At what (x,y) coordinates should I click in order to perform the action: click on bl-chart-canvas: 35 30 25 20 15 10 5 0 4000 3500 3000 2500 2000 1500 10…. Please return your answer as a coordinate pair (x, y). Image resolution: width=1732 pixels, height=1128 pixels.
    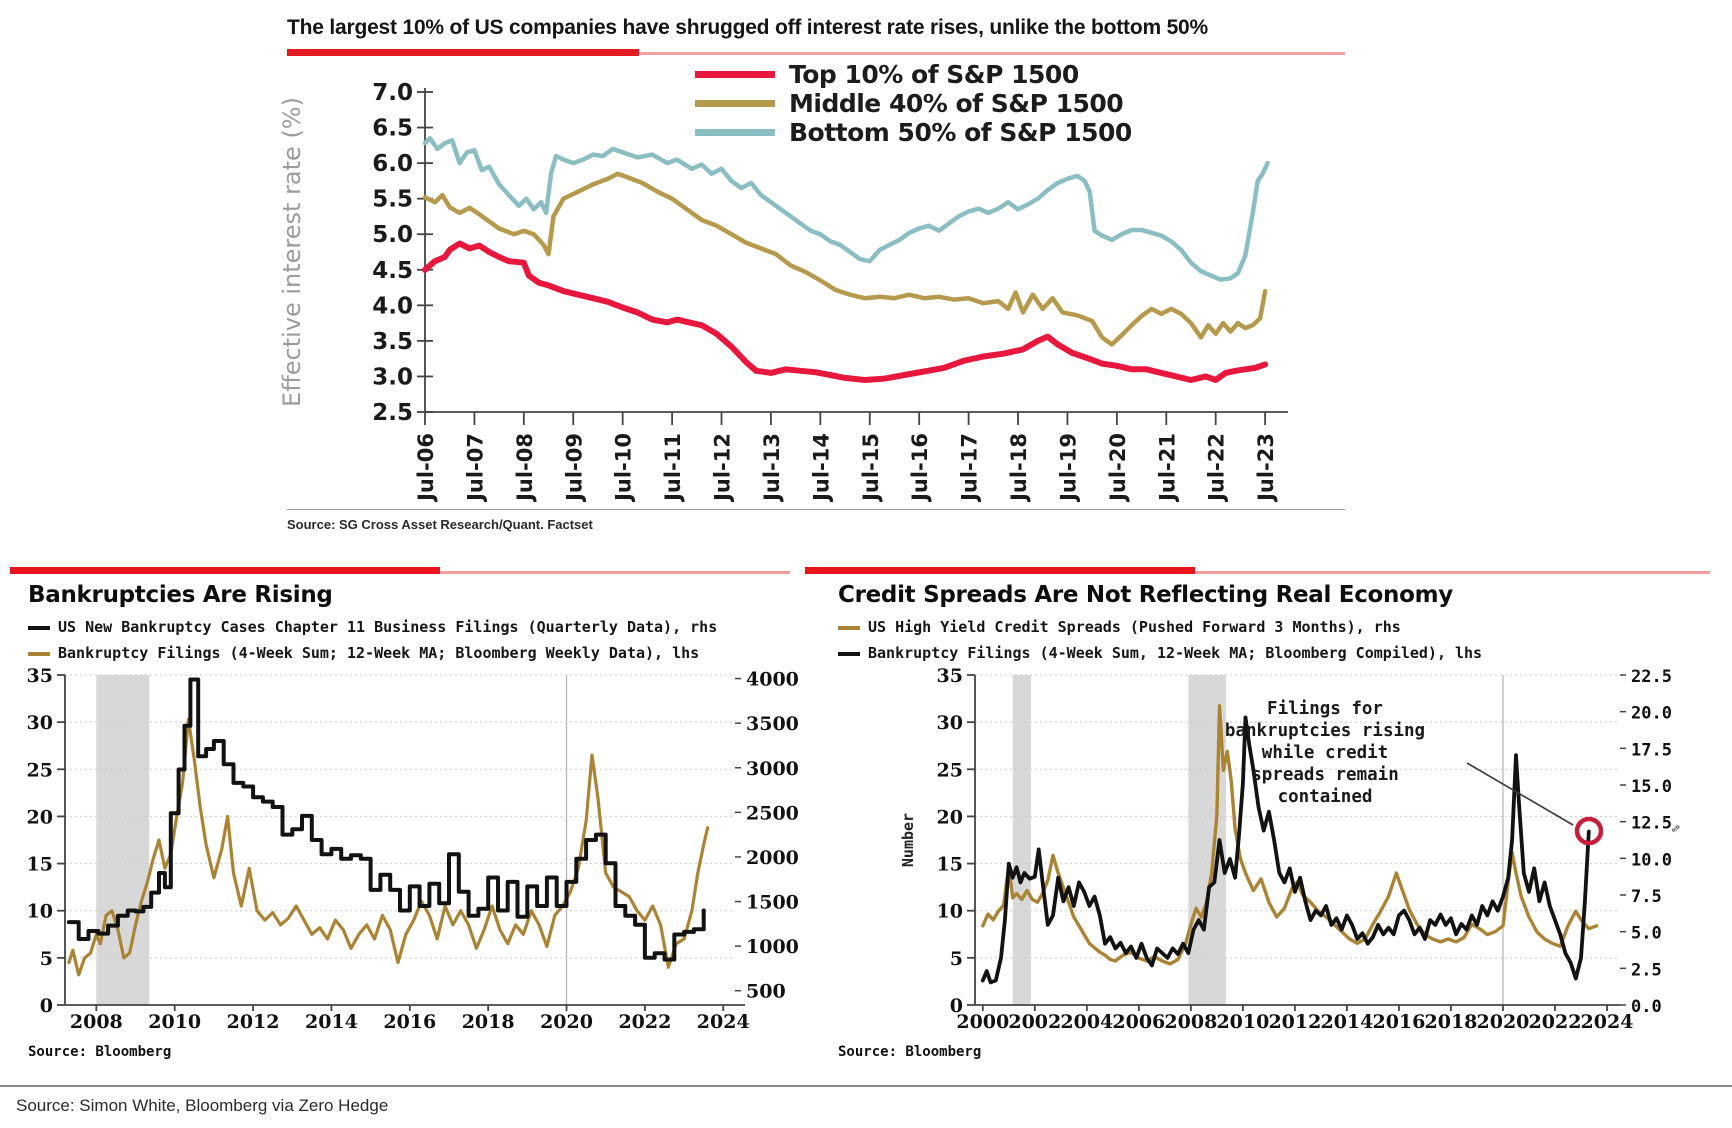
    Looking at the image, I should click on (413, 849).